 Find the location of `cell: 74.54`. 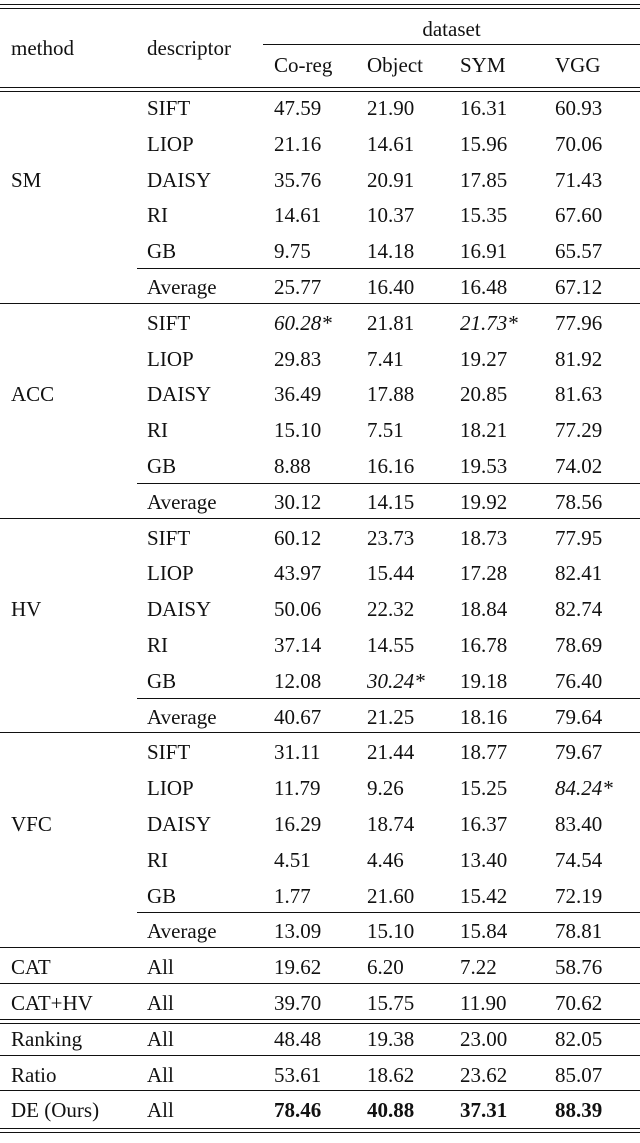

cell: 74.54 is located at coordinates (579, 859).